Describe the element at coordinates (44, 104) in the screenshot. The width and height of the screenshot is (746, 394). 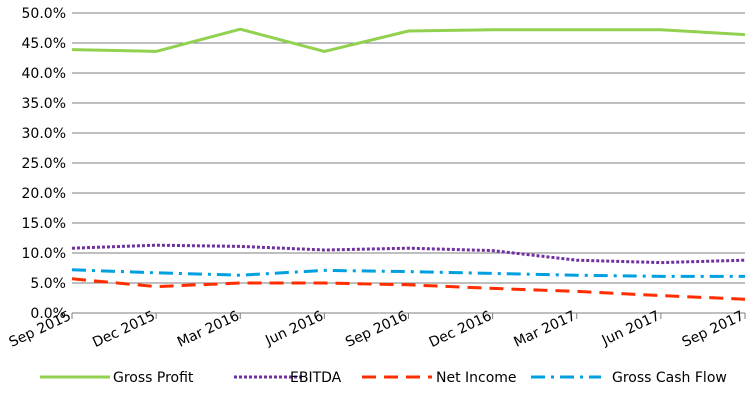
I see `y-tick-label: 35.0%` at that location.